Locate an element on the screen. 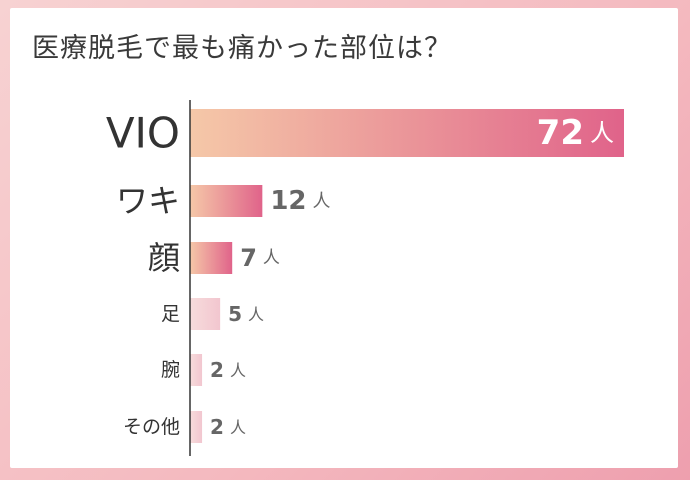  value-label: 72 人 is located at coordinates (575, 133).